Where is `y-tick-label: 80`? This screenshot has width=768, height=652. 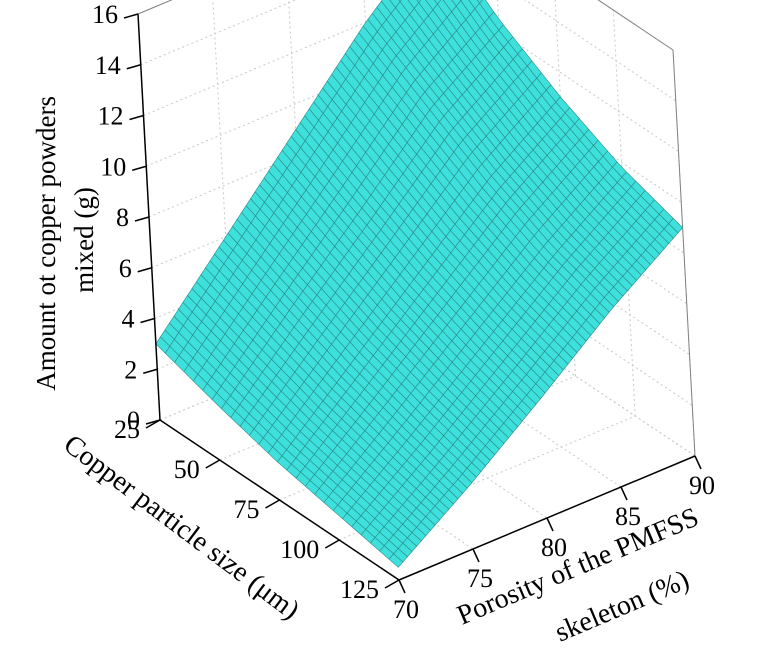 y-tick-label: 80 is located at coordinates (554, 547).